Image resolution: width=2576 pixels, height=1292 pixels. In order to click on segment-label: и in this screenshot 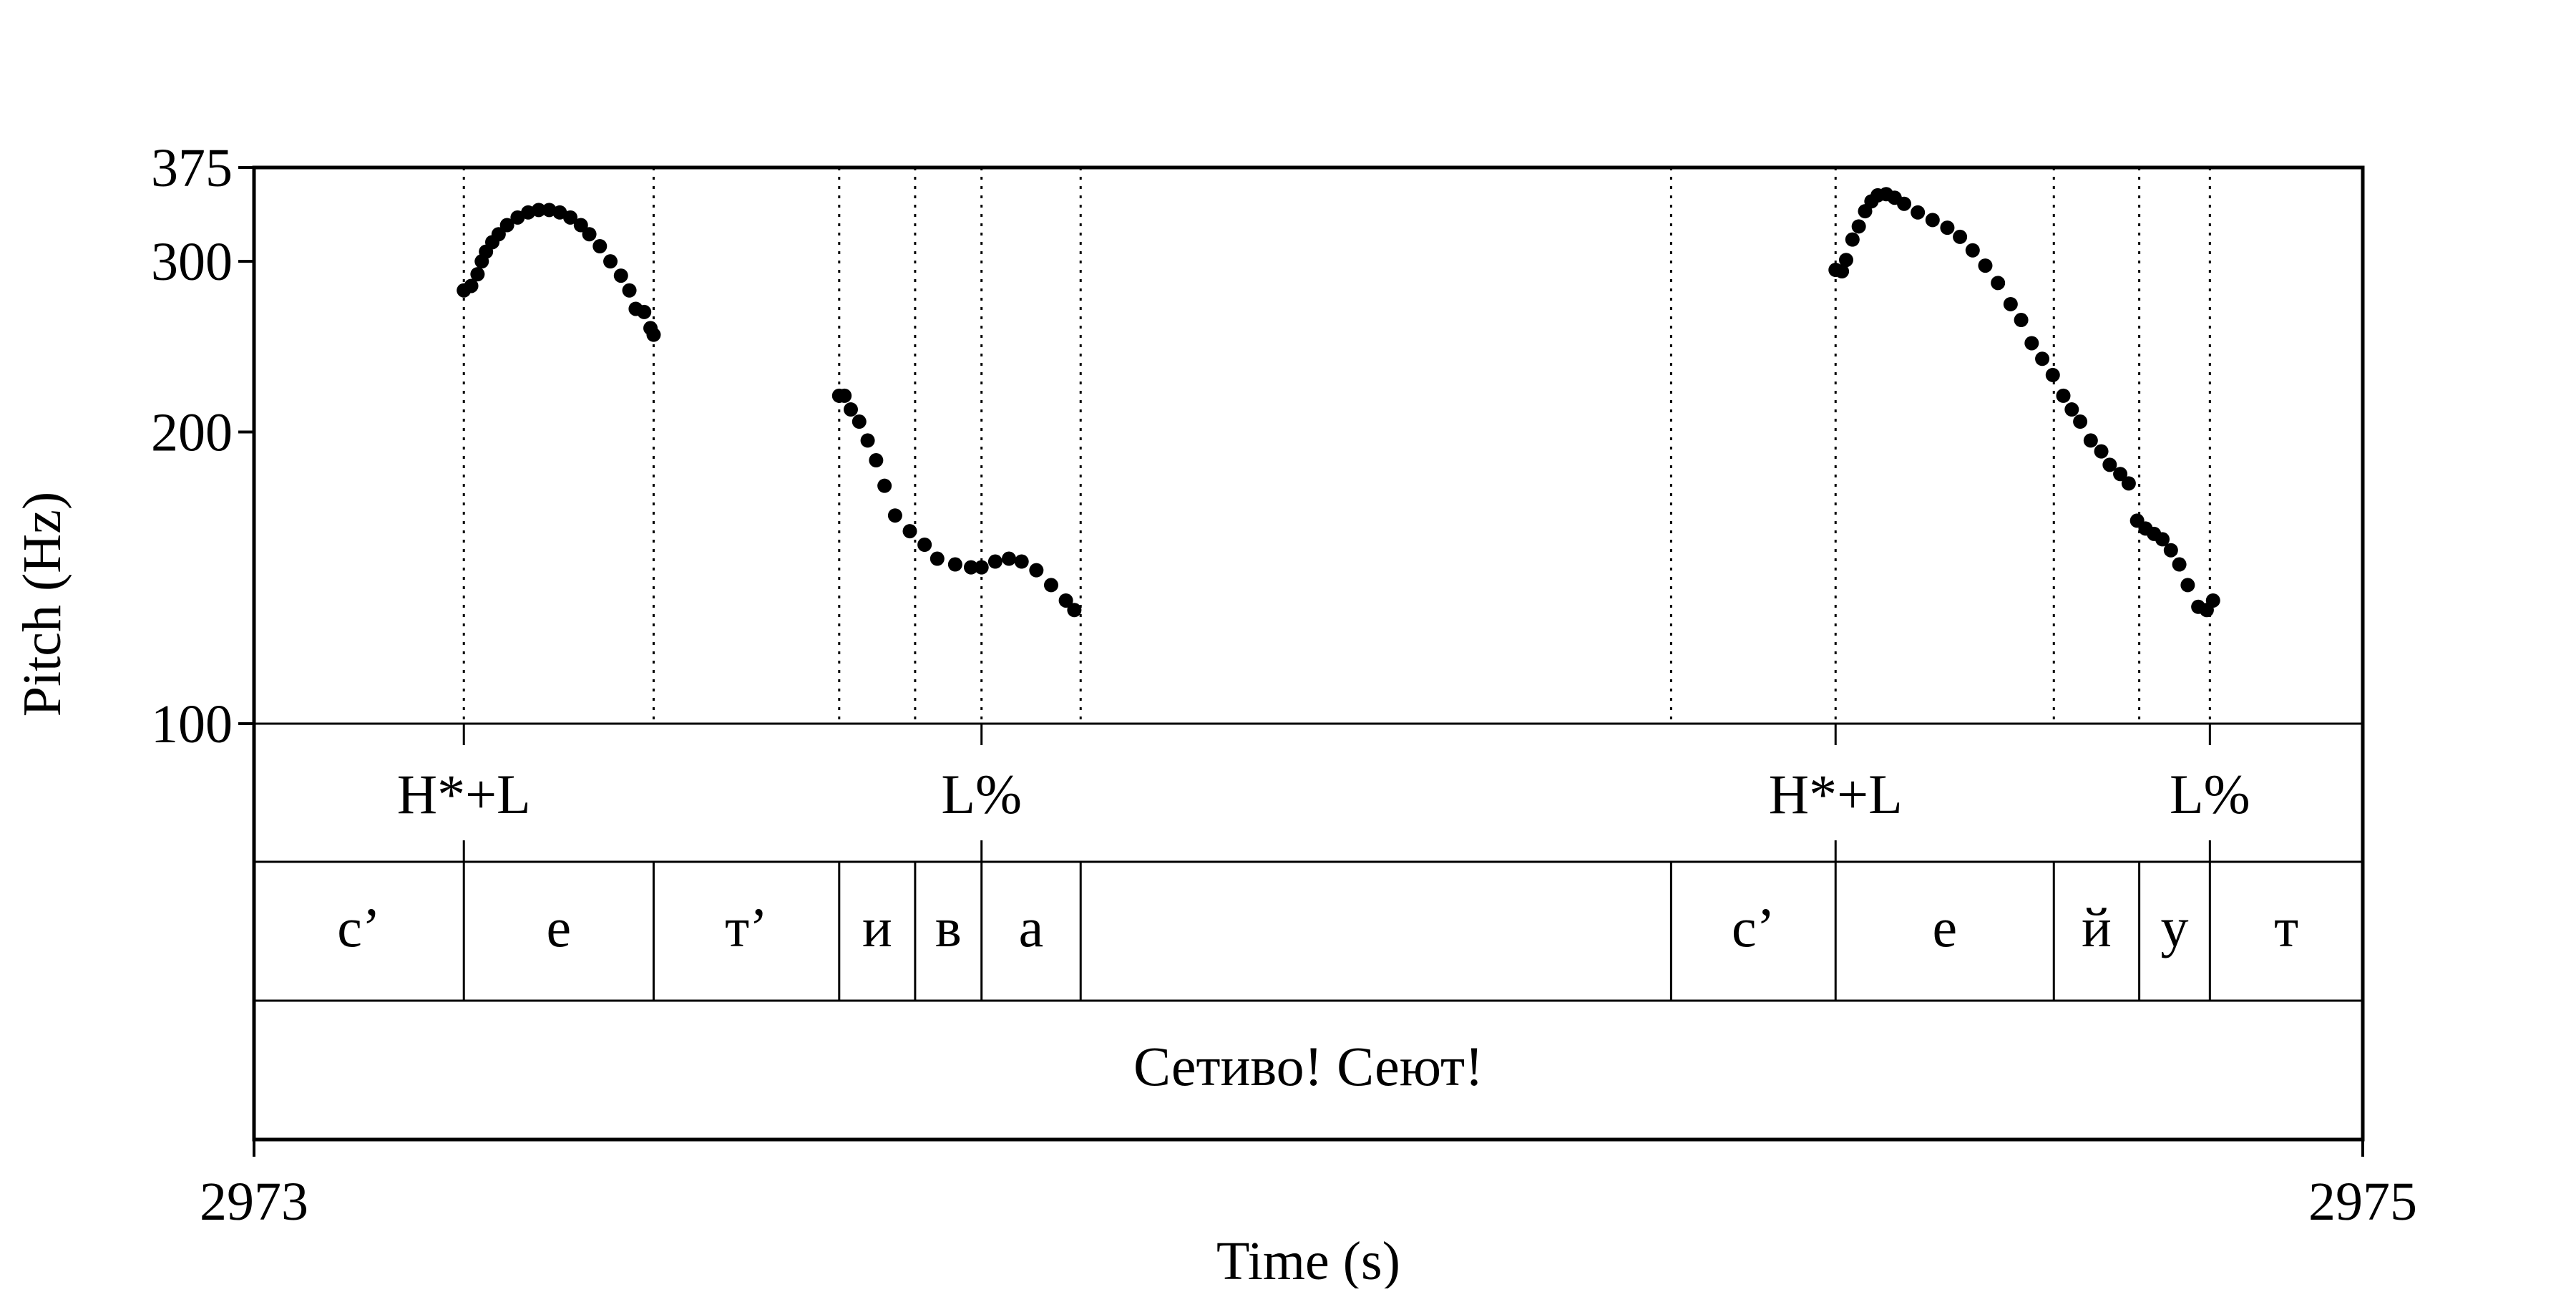, I will do `click(877, 927)`.